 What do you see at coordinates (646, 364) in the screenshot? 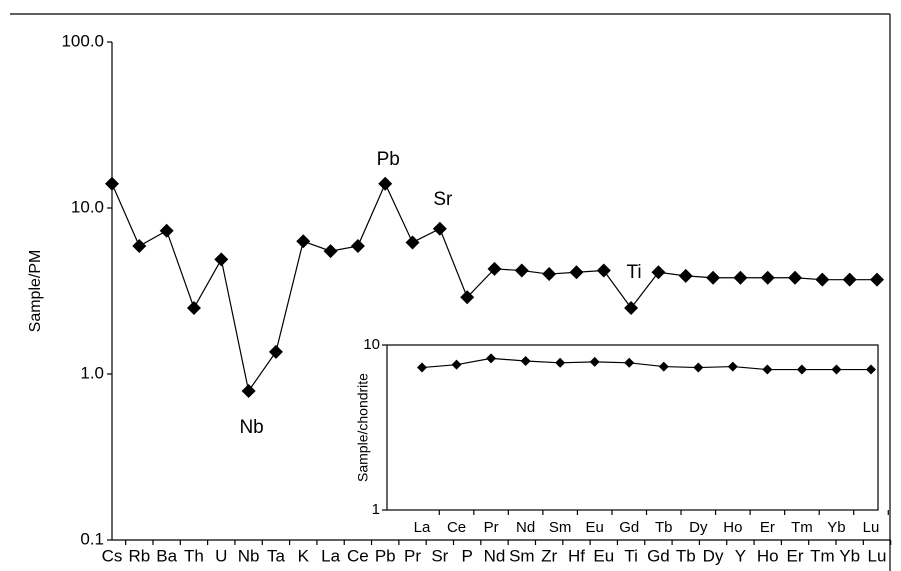
I see `series-line` at bounding box center [646, 364].